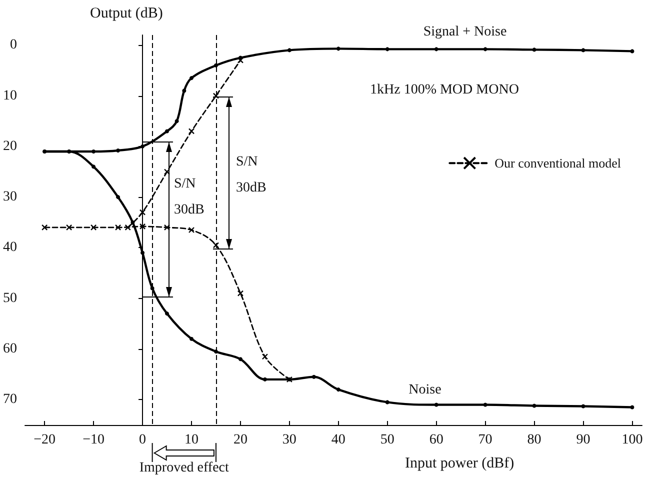 This screenshot has height=489, width=656. Describe the element at coordinates (240, 440) in the screenshot. I see `x-tick-label: 20` at that location.